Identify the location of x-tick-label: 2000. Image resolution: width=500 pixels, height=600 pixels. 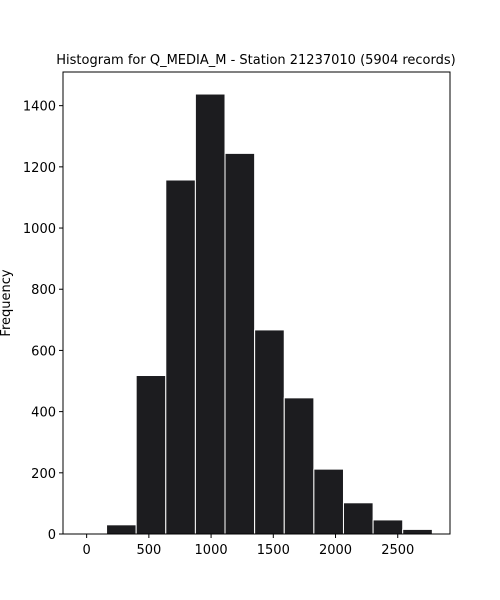
(335, 550).